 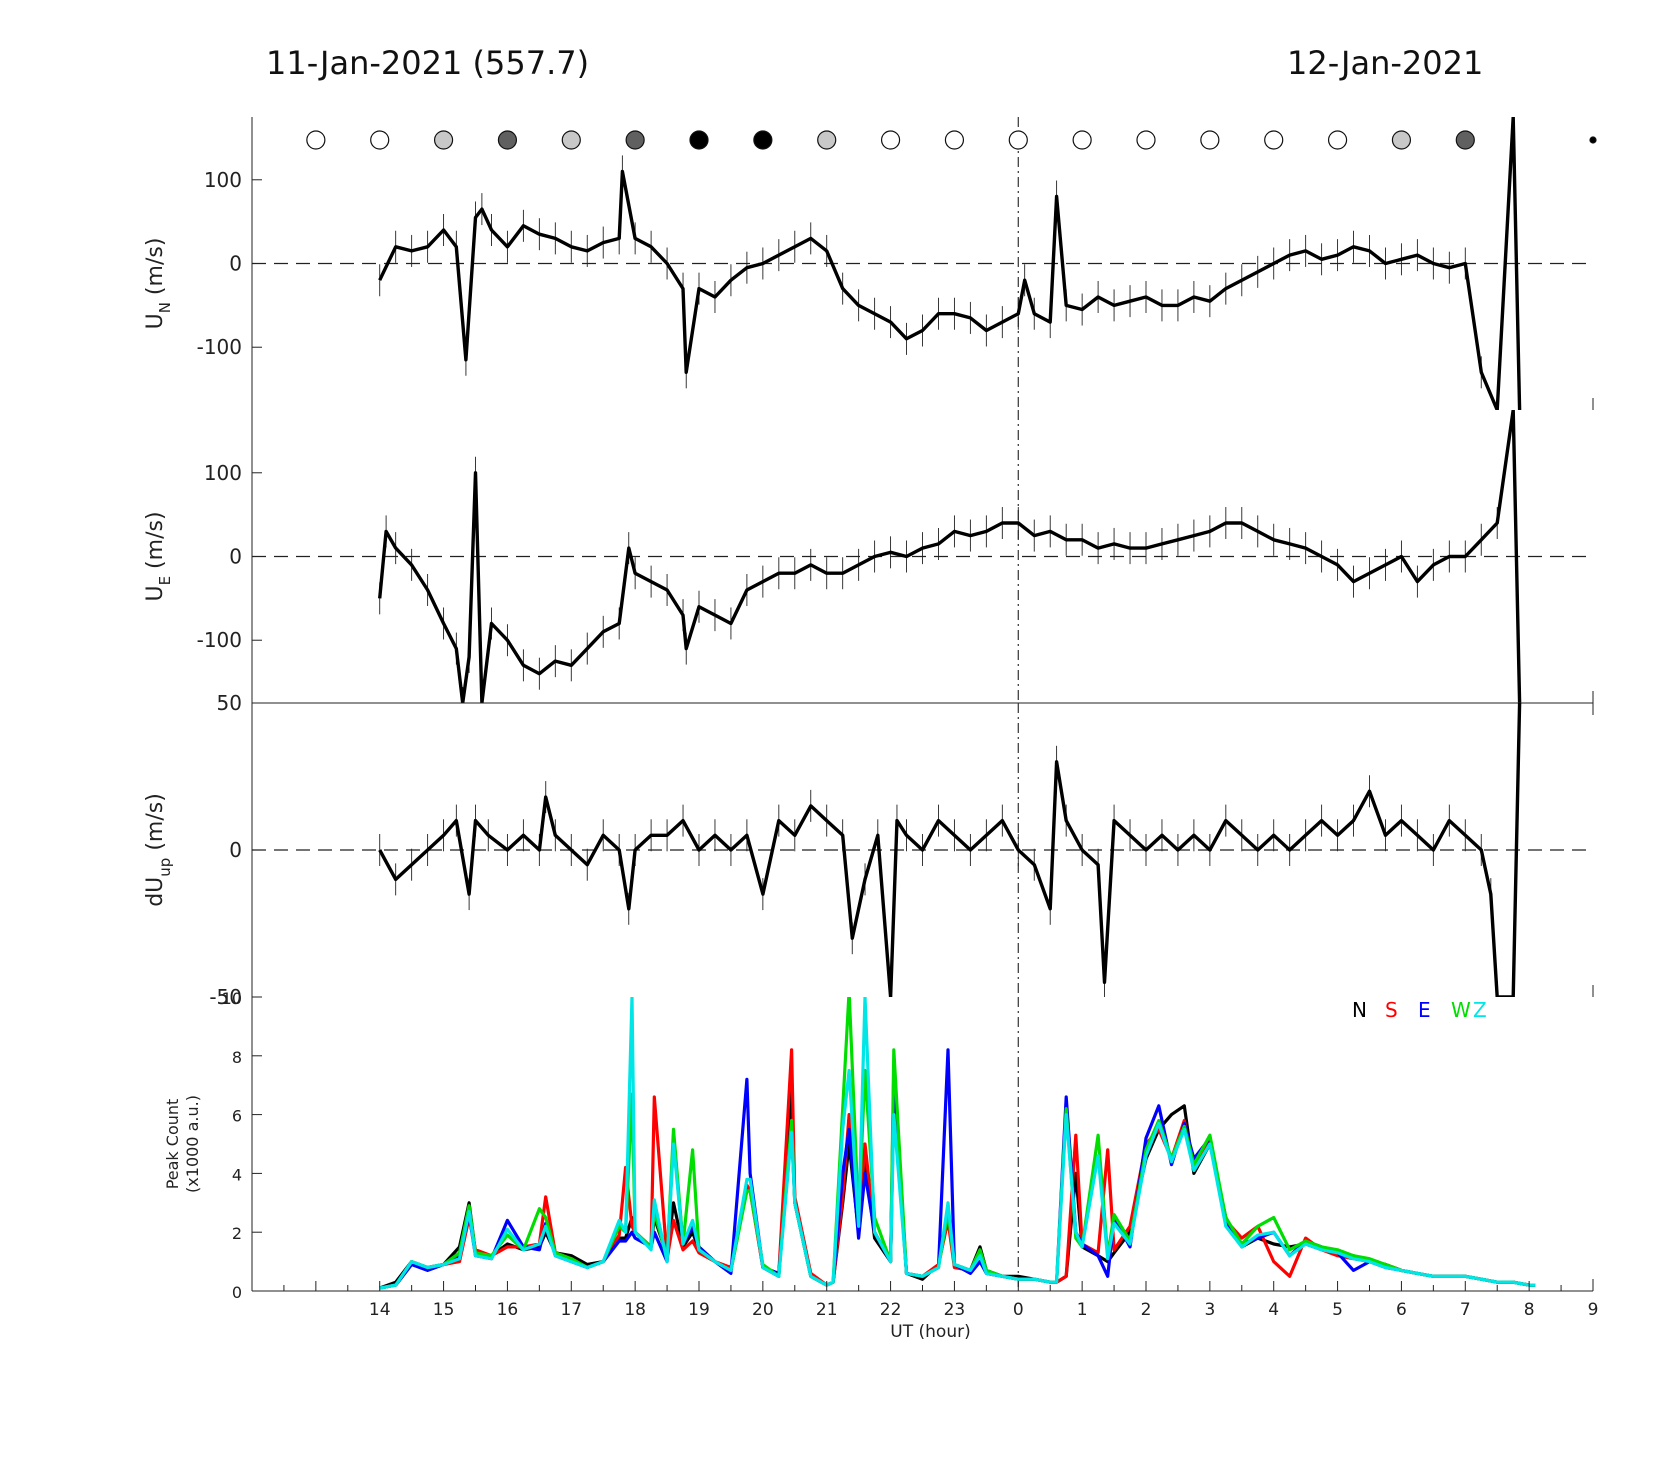 What do you see at coordinates (237, 1116) in the screenshot?
I see `y-tick-label: 6` at bounding box center [237, 1116].